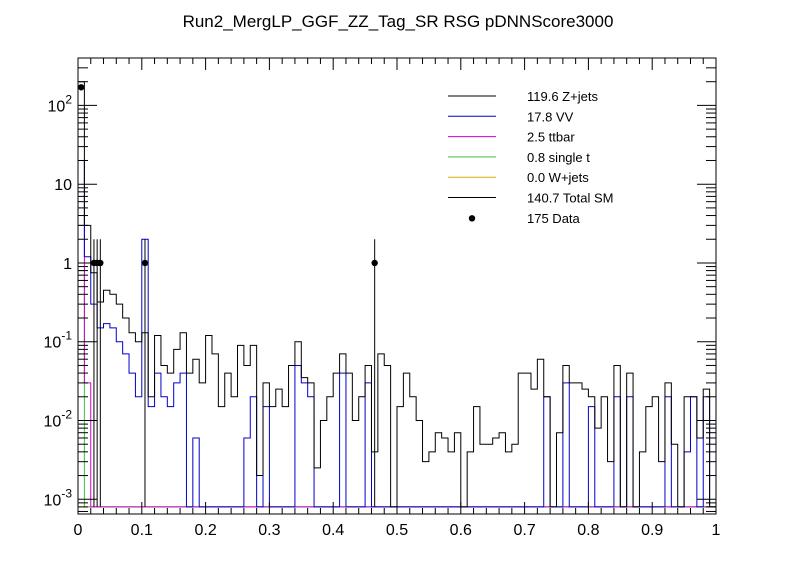 This screenshot has width=796, height=572. I want to click on x-tick-label: 0.6, so click(461, 530).